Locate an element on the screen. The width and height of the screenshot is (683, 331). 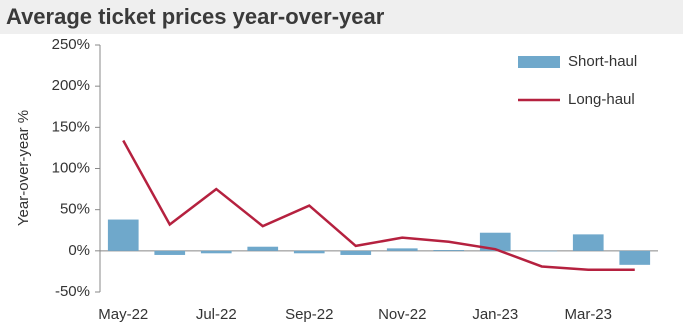
legend-swatch is located at coordinates (539, 62).